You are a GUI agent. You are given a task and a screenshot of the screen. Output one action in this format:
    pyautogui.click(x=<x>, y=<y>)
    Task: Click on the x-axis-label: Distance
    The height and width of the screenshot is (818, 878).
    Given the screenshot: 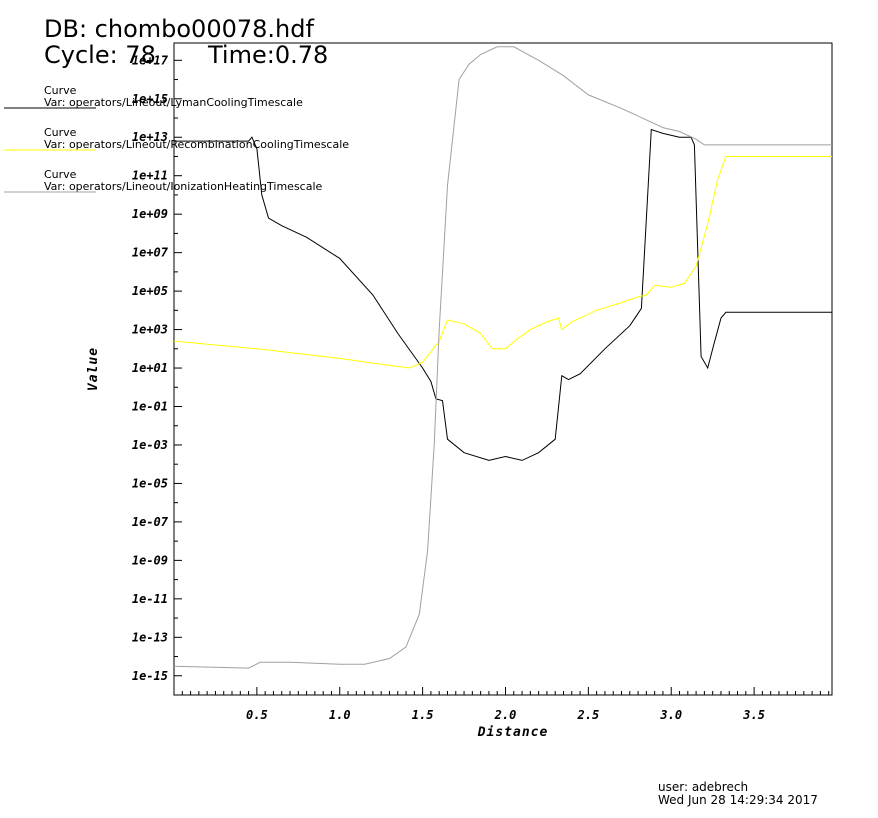 What is the action you would take?
    pyautogui.click(x=513, y=732)
    